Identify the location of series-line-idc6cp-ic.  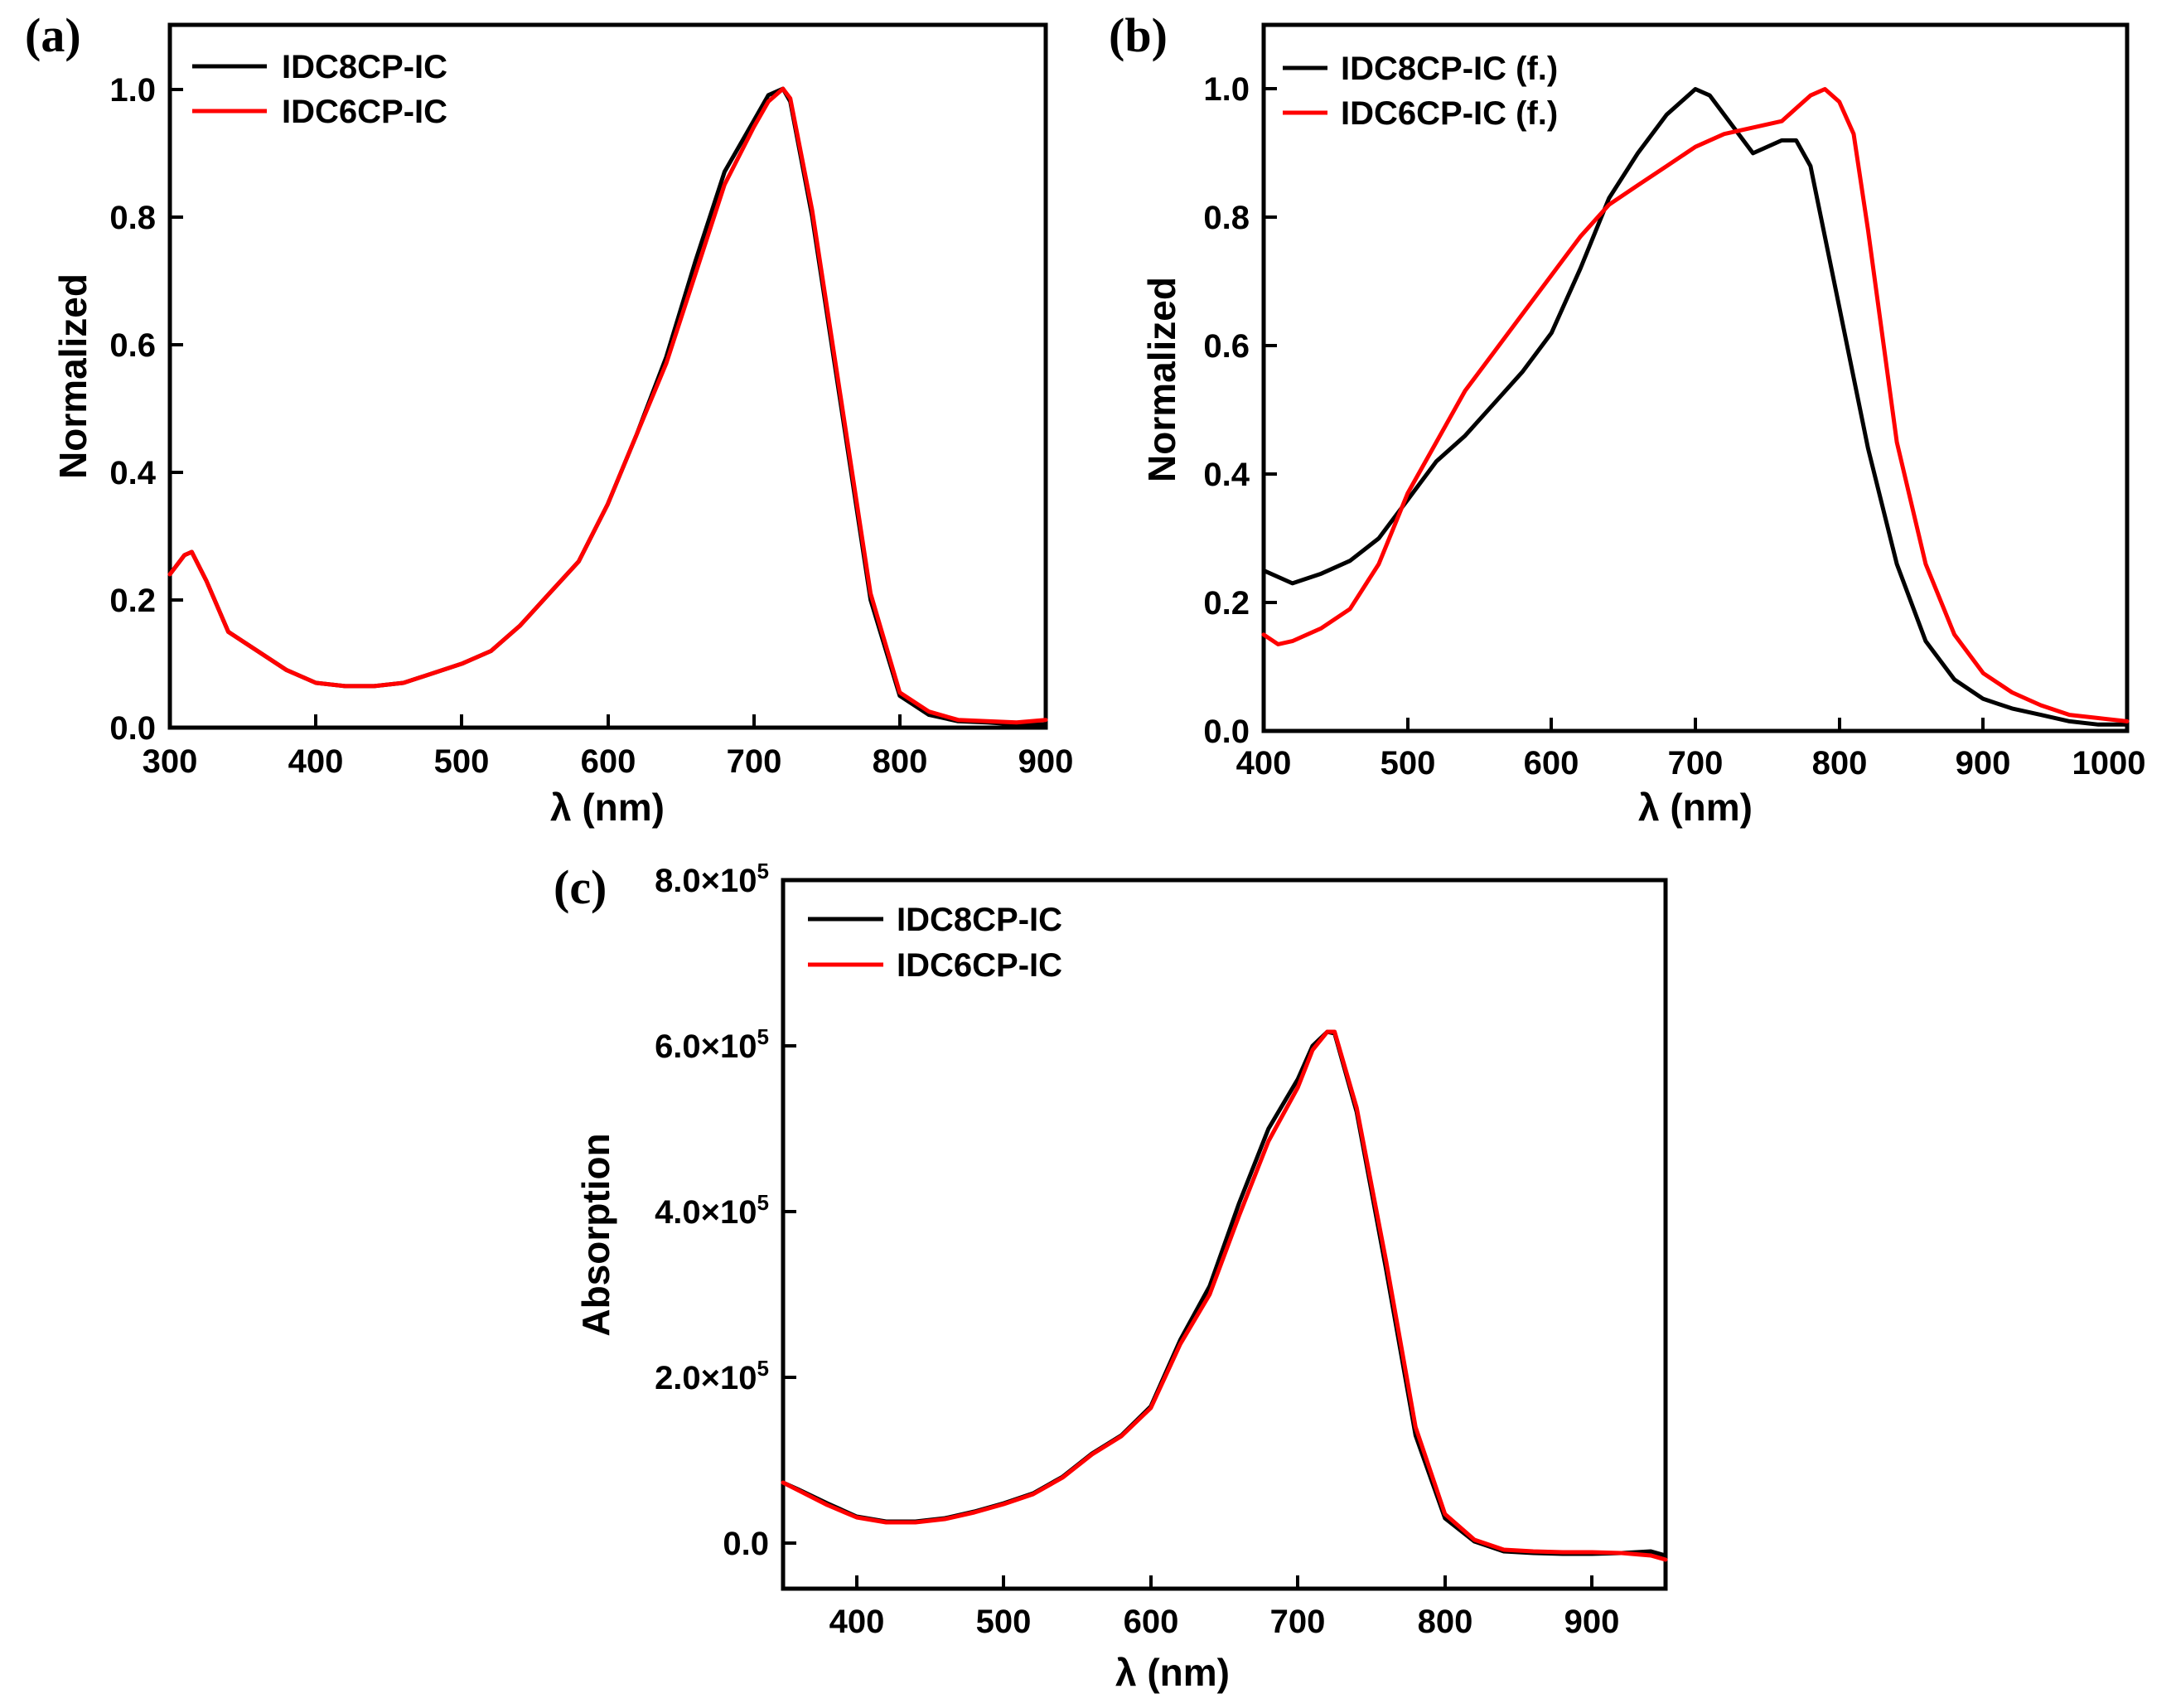
(1224, 1295).